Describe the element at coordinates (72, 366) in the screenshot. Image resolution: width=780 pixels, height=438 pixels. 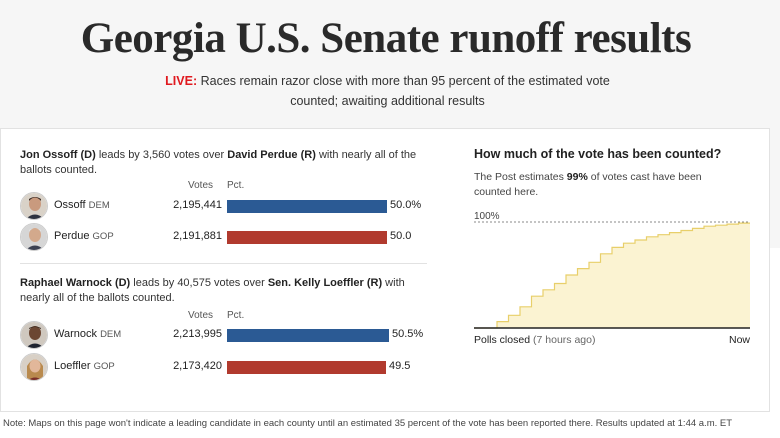
I see `candidate-name-text: Loeffler` at that location.